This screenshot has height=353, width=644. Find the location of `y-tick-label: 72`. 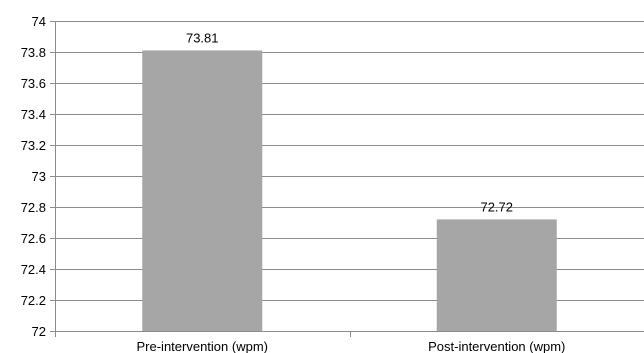

y-tick-label: 72 is located at coordinates (39, 331).